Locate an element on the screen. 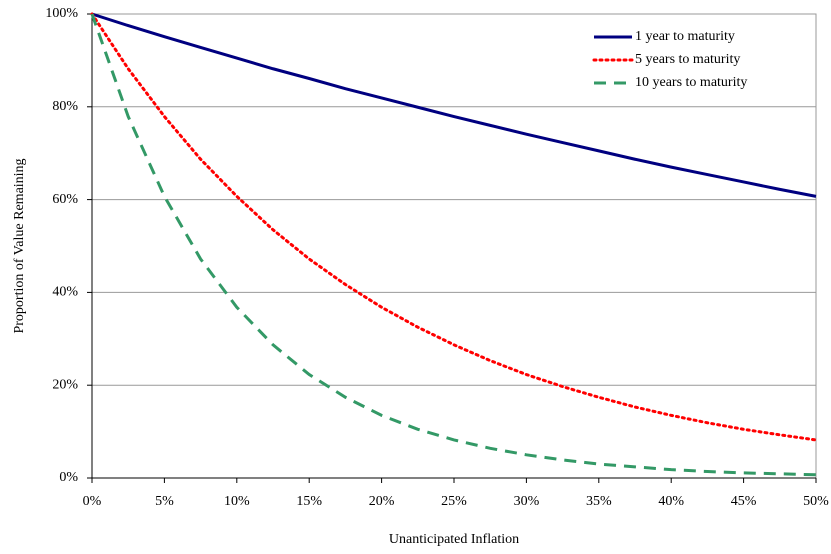  y-tick-label: 20% is located at coordinates (65, 384).